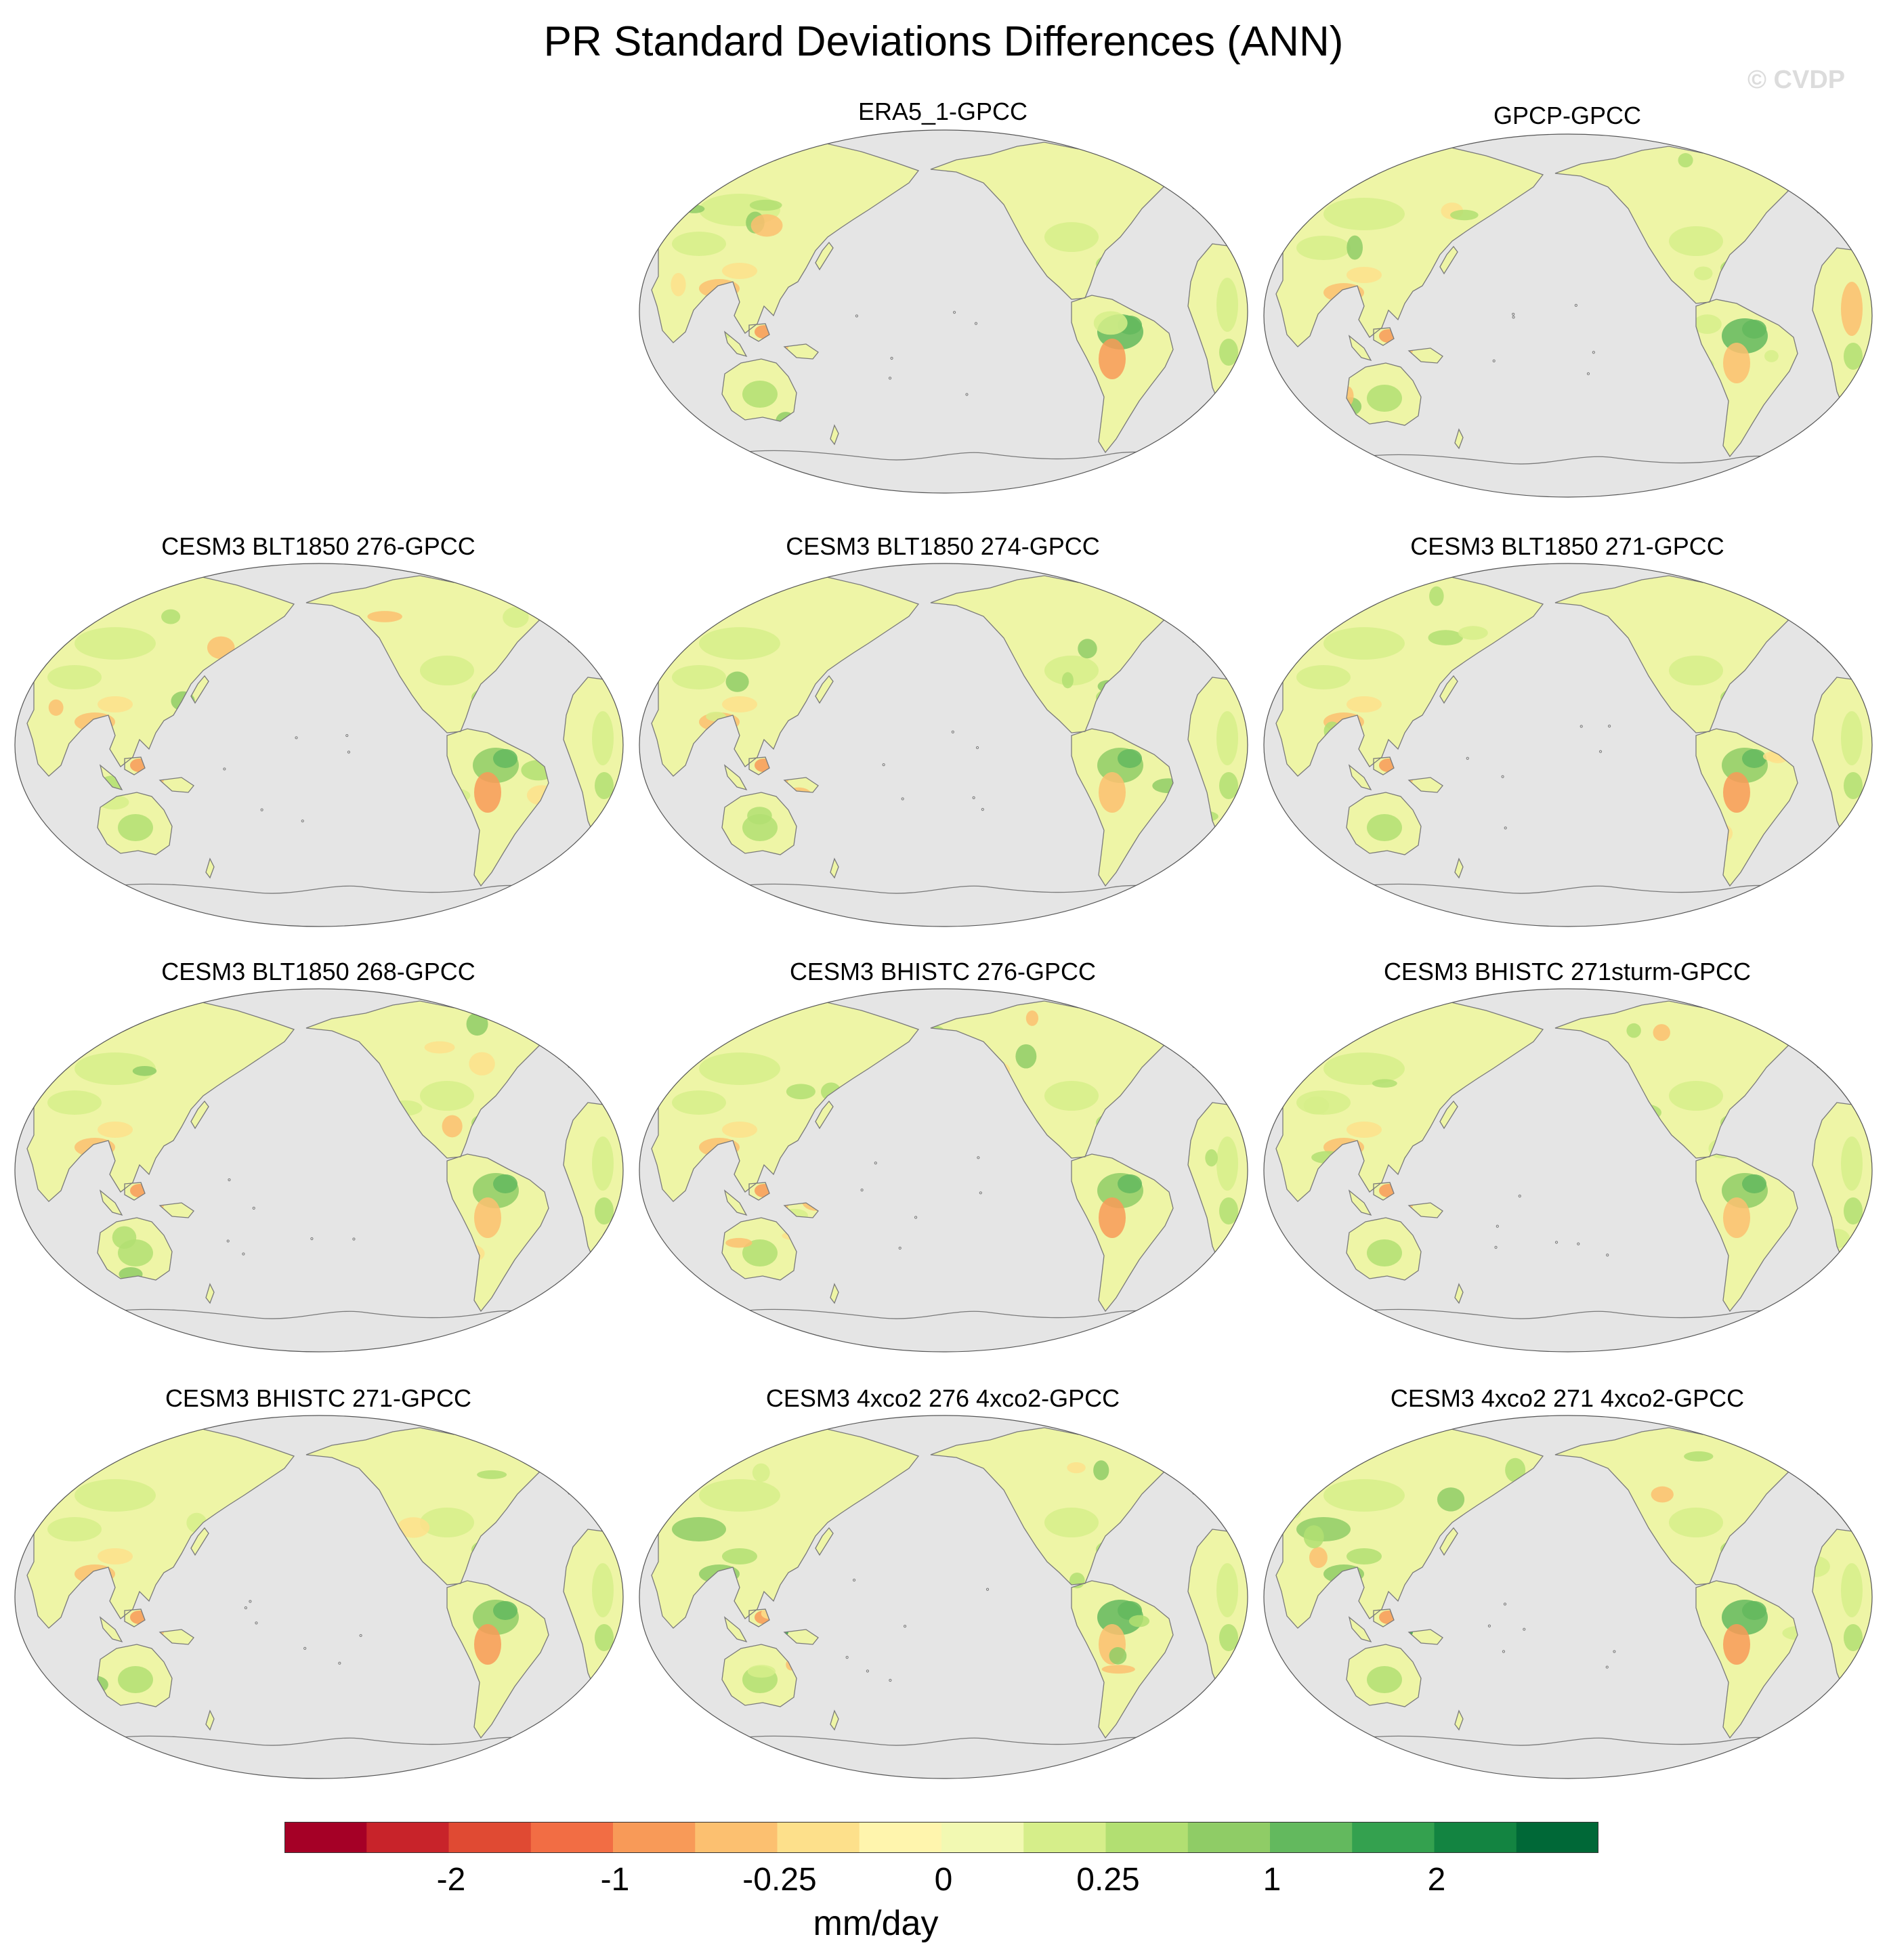 This screenshot has height=1960, width=1887. I want to click on colorbar, so click(941, 1837).